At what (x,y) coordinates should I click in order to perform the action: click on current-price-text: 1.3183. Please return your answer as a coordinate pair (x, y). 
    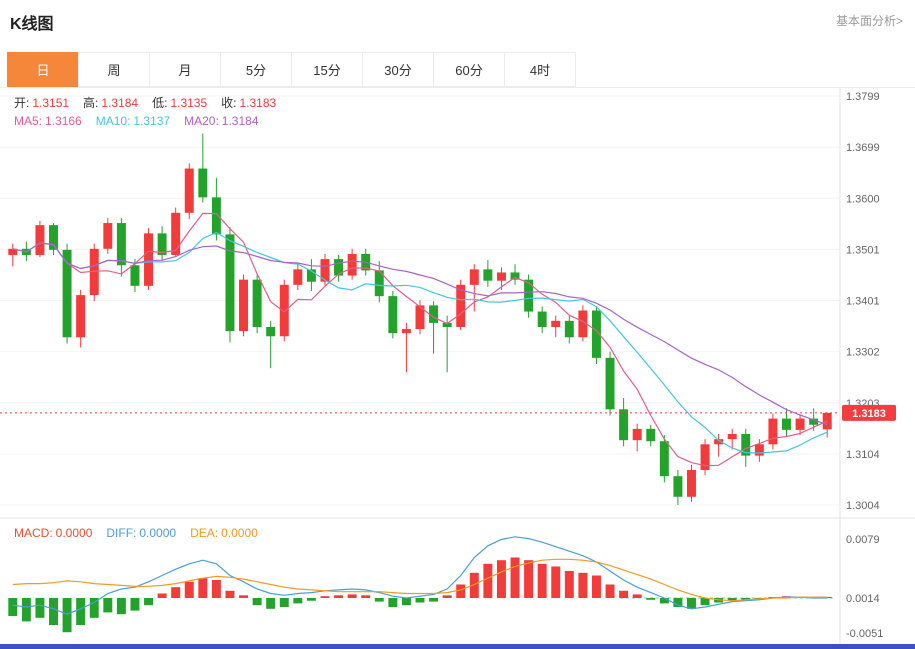
    Looking at the image, I should click on (869, 414).